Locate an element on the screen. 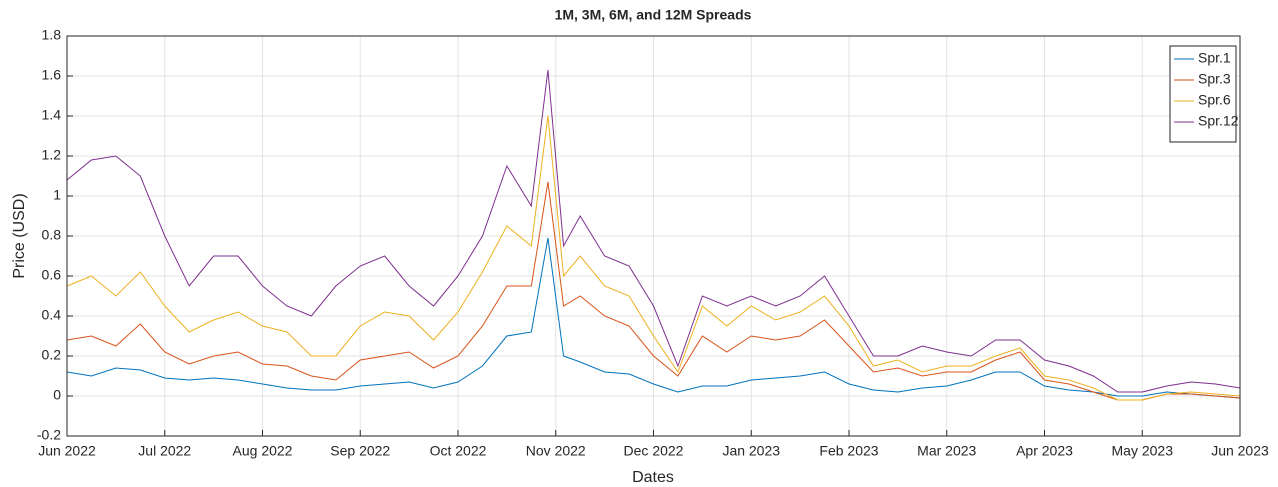 Image resolution: width=1278 pixels, height=487 pixels. x-tick-label: Nov 2022 is located at coordinates (556, 451).